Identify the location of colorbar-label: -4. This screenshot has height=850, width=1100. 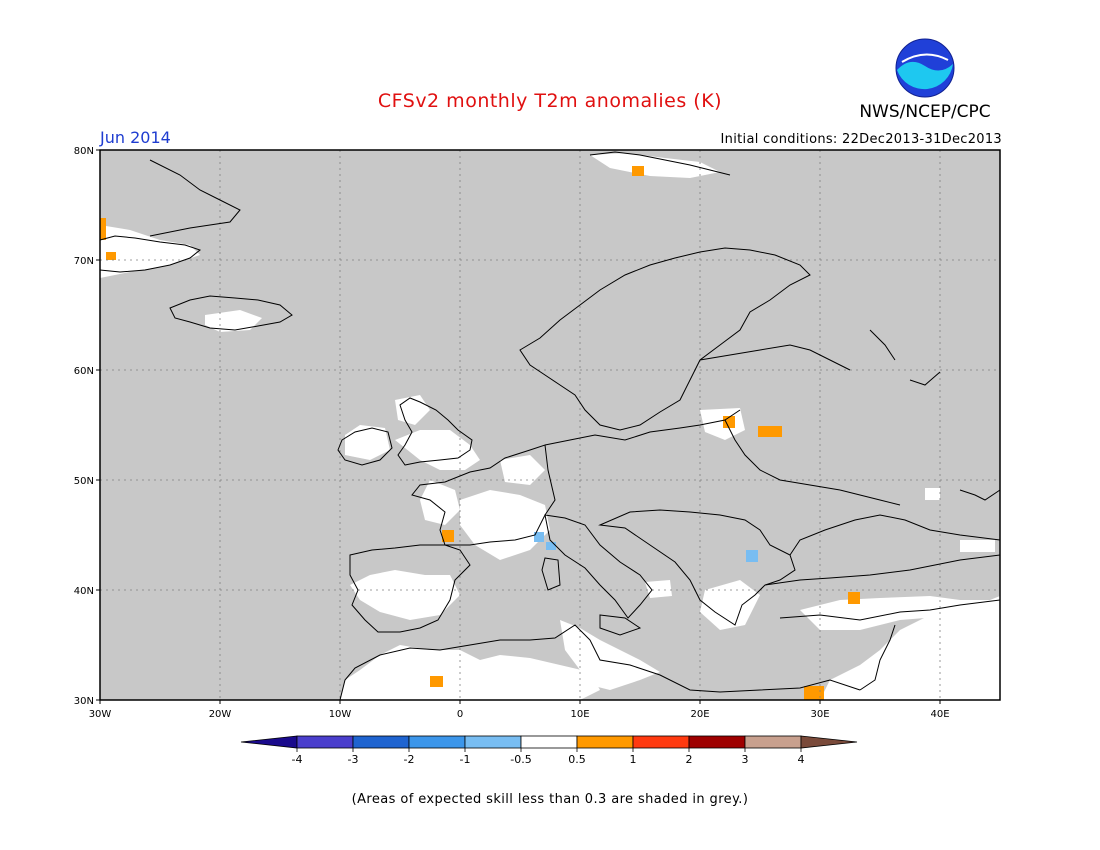
(297, 759).